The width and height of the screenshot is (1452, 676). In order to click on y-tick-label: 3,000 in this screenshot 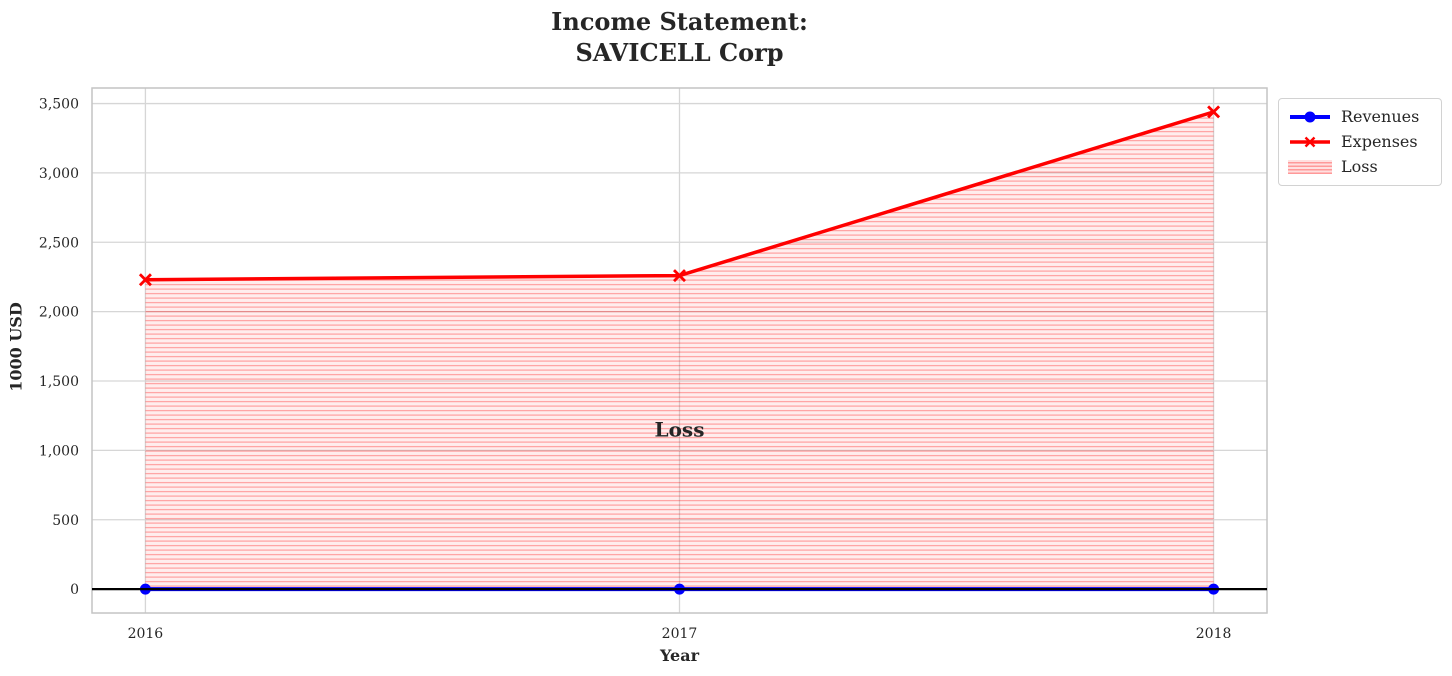, I will do `click(59, 174)`.